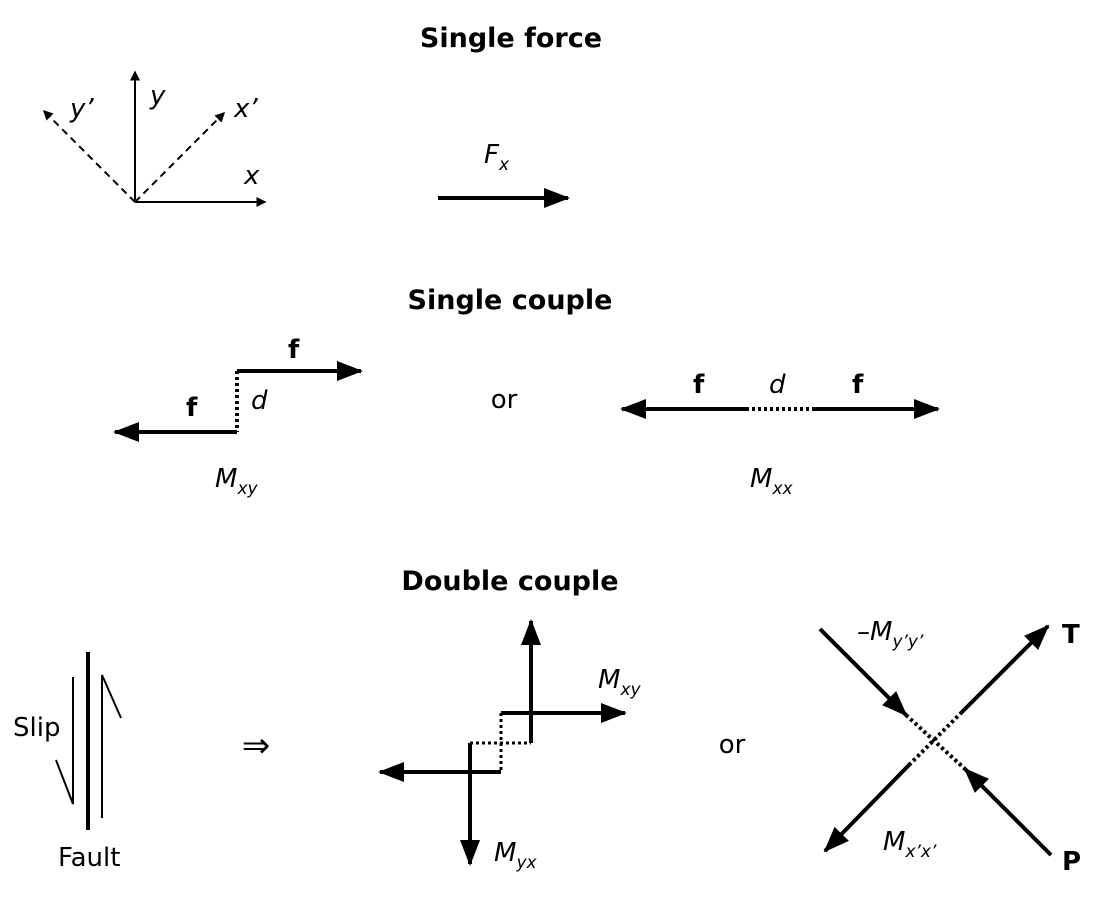 This screenshot has width=1118, height=898. I want to click on dipole-right-force-label: f, so click(858, 385).